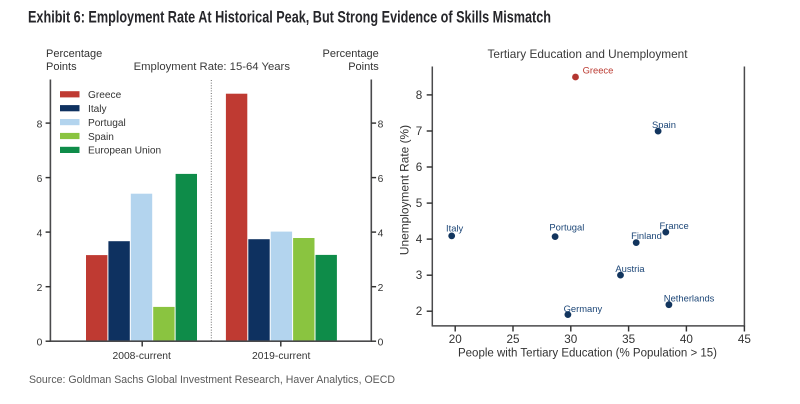 The width and height of the screenshot is (800, 404). Describe the element at coordinates (124, 151) in the screenshot. I see `svg-text: European Union` at that location.